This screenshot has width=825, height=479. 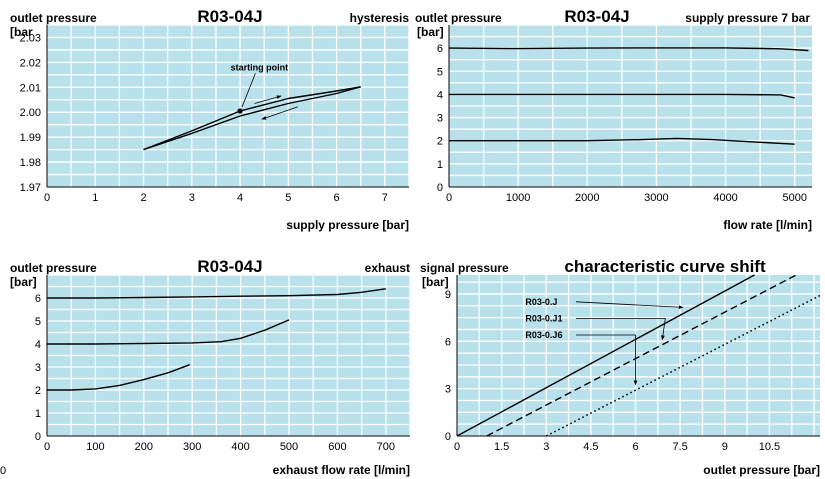 I want to click on chart-4-xlabel: outlet pressure [bar], so click(x=761, y=470).